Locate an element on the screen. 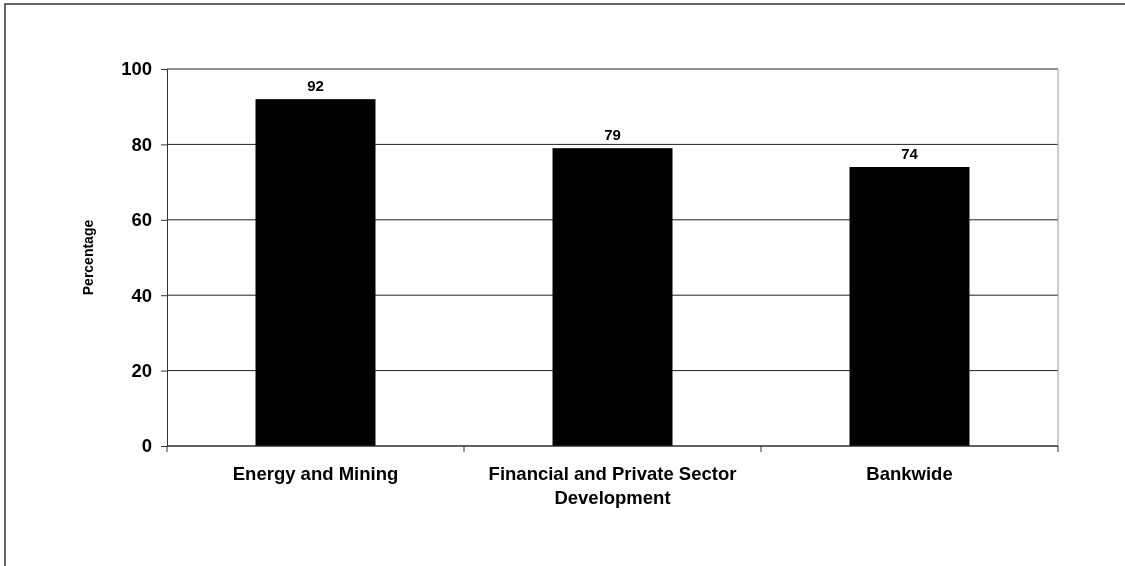 This screenshot has width=1125, height=566. x-tick-label: Financial and Private Sector Development is located at coordinates (612, 486).